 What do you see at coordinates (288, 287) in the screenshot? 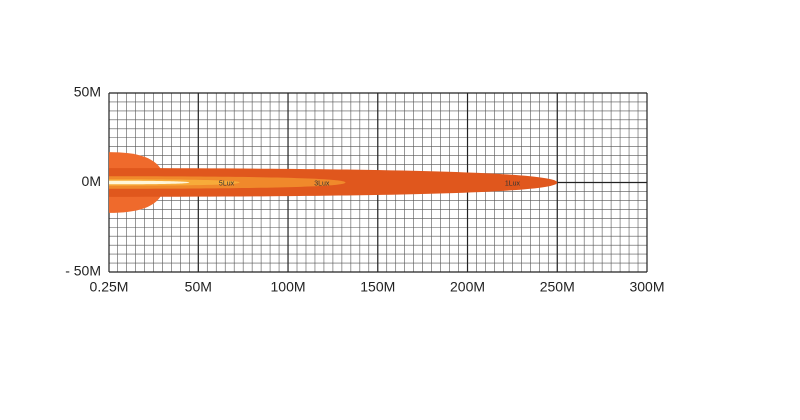
I see `x-tick-label: 100M` at bounding box center [288, 287].